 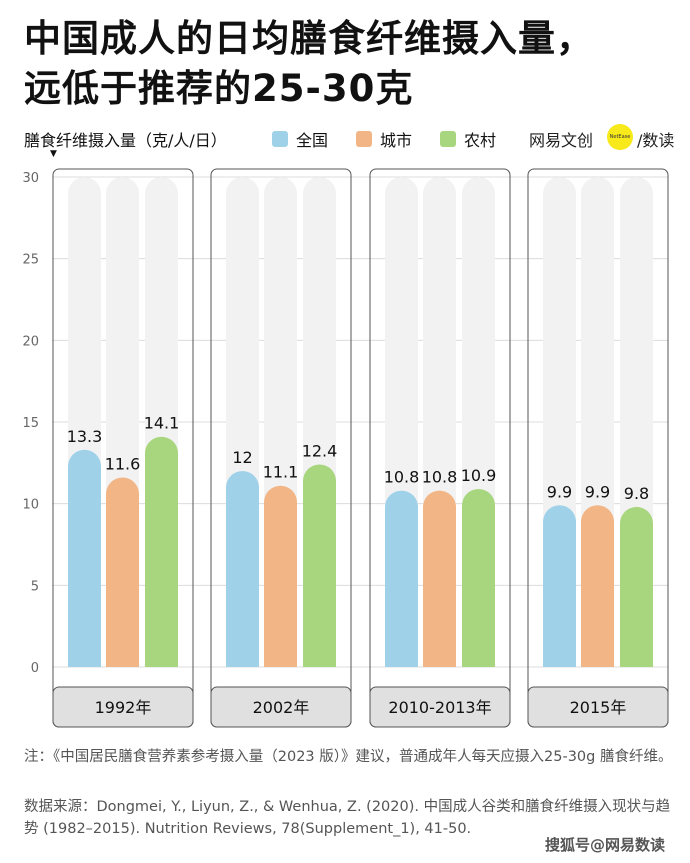 What do you see at coordinates (35, 586) in the screenshot?
I see `y-tick-label-5: 5` at bounding box center [35, 586].